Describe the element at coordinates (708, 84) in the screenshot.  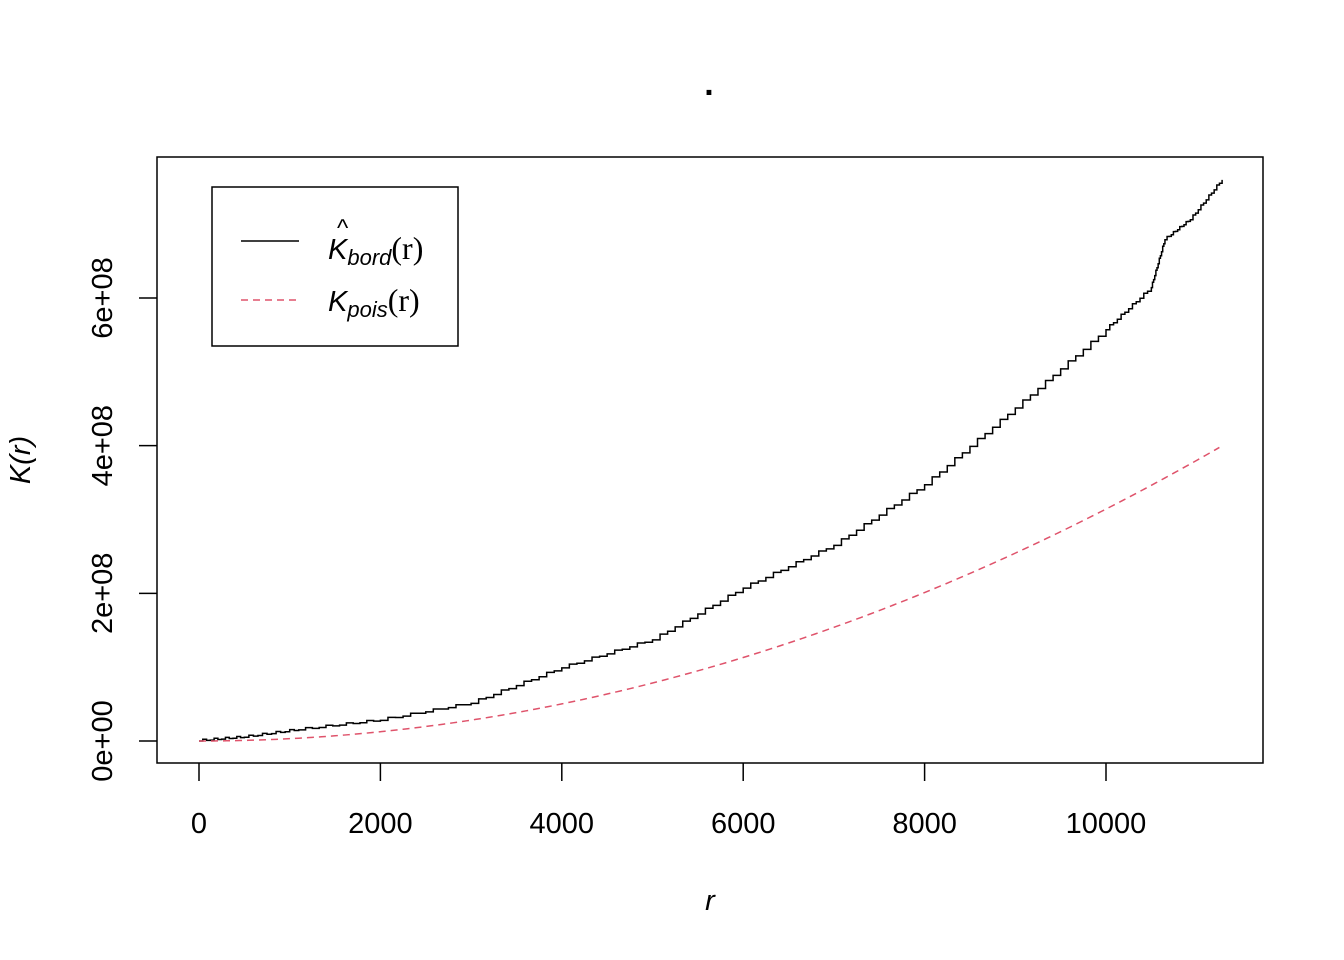
I see `chart-title: .` at that location.